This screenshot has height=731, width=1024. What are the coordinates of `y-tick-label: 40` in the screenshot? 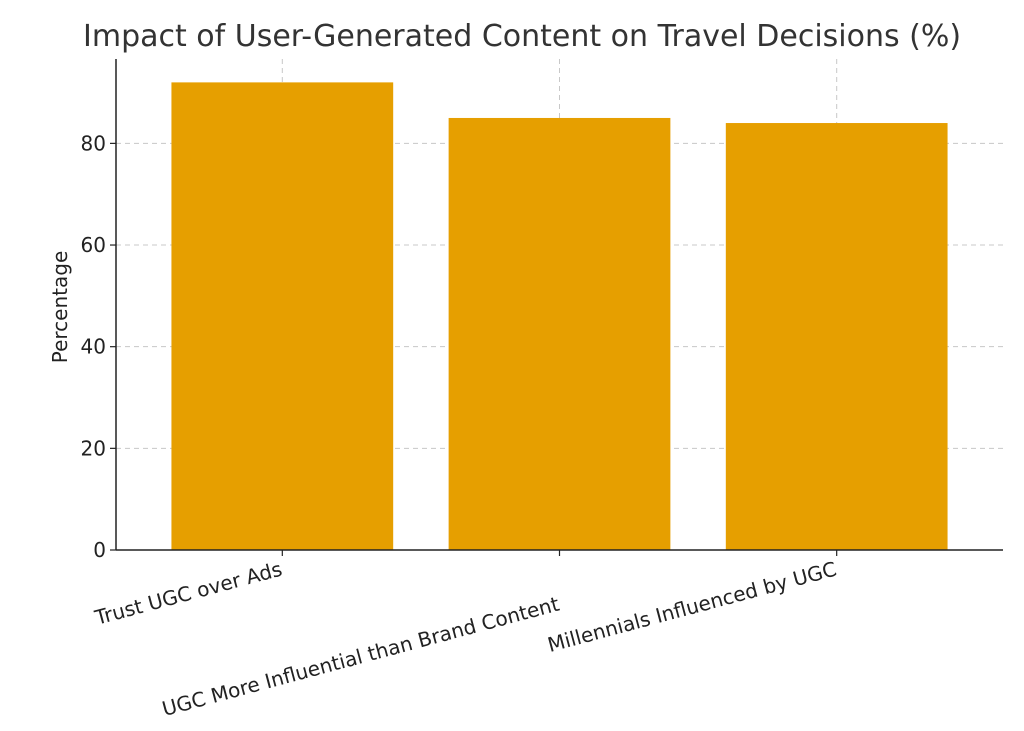 It's located at (93, 347).